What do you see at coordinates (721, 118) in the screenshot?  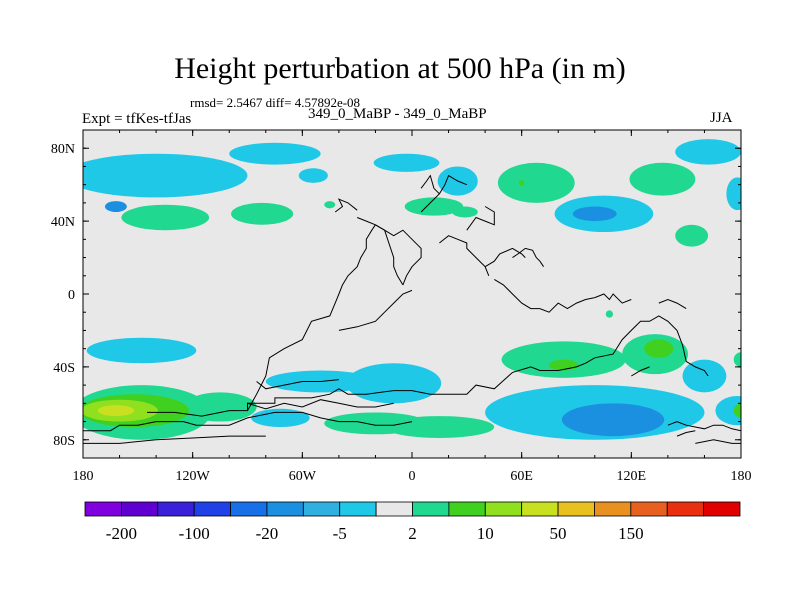 I see `season-label: JJA` at bounding box center [721, 118].